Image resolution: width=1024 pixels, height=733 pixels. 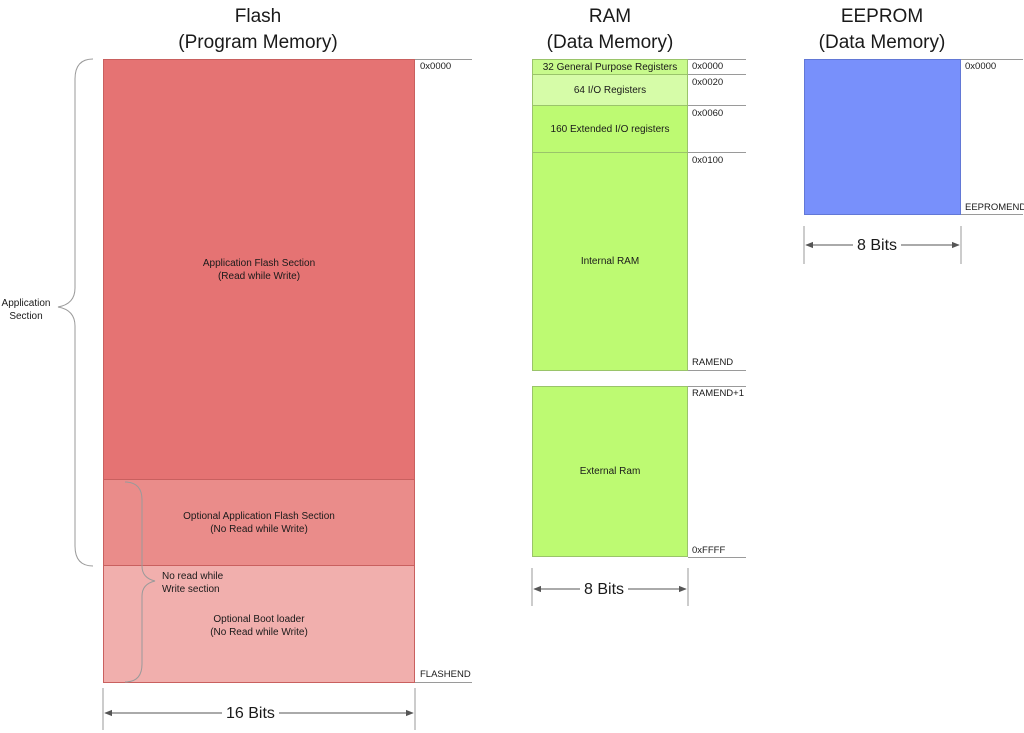 I want to click on ram-addr-0xffff: 0xFFFF, so click(x=709, y=550).